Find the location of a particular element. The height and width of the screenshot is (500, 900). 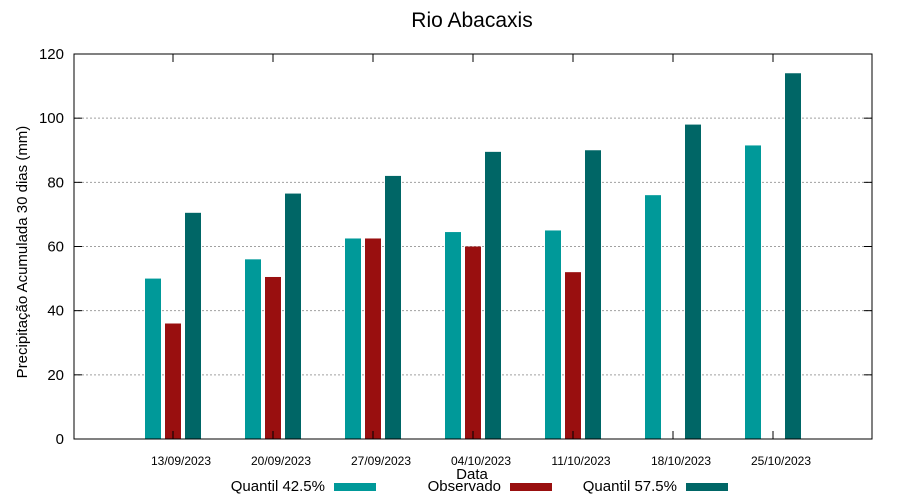

y-tick-label: 120 is located at coordinates (51, 54).